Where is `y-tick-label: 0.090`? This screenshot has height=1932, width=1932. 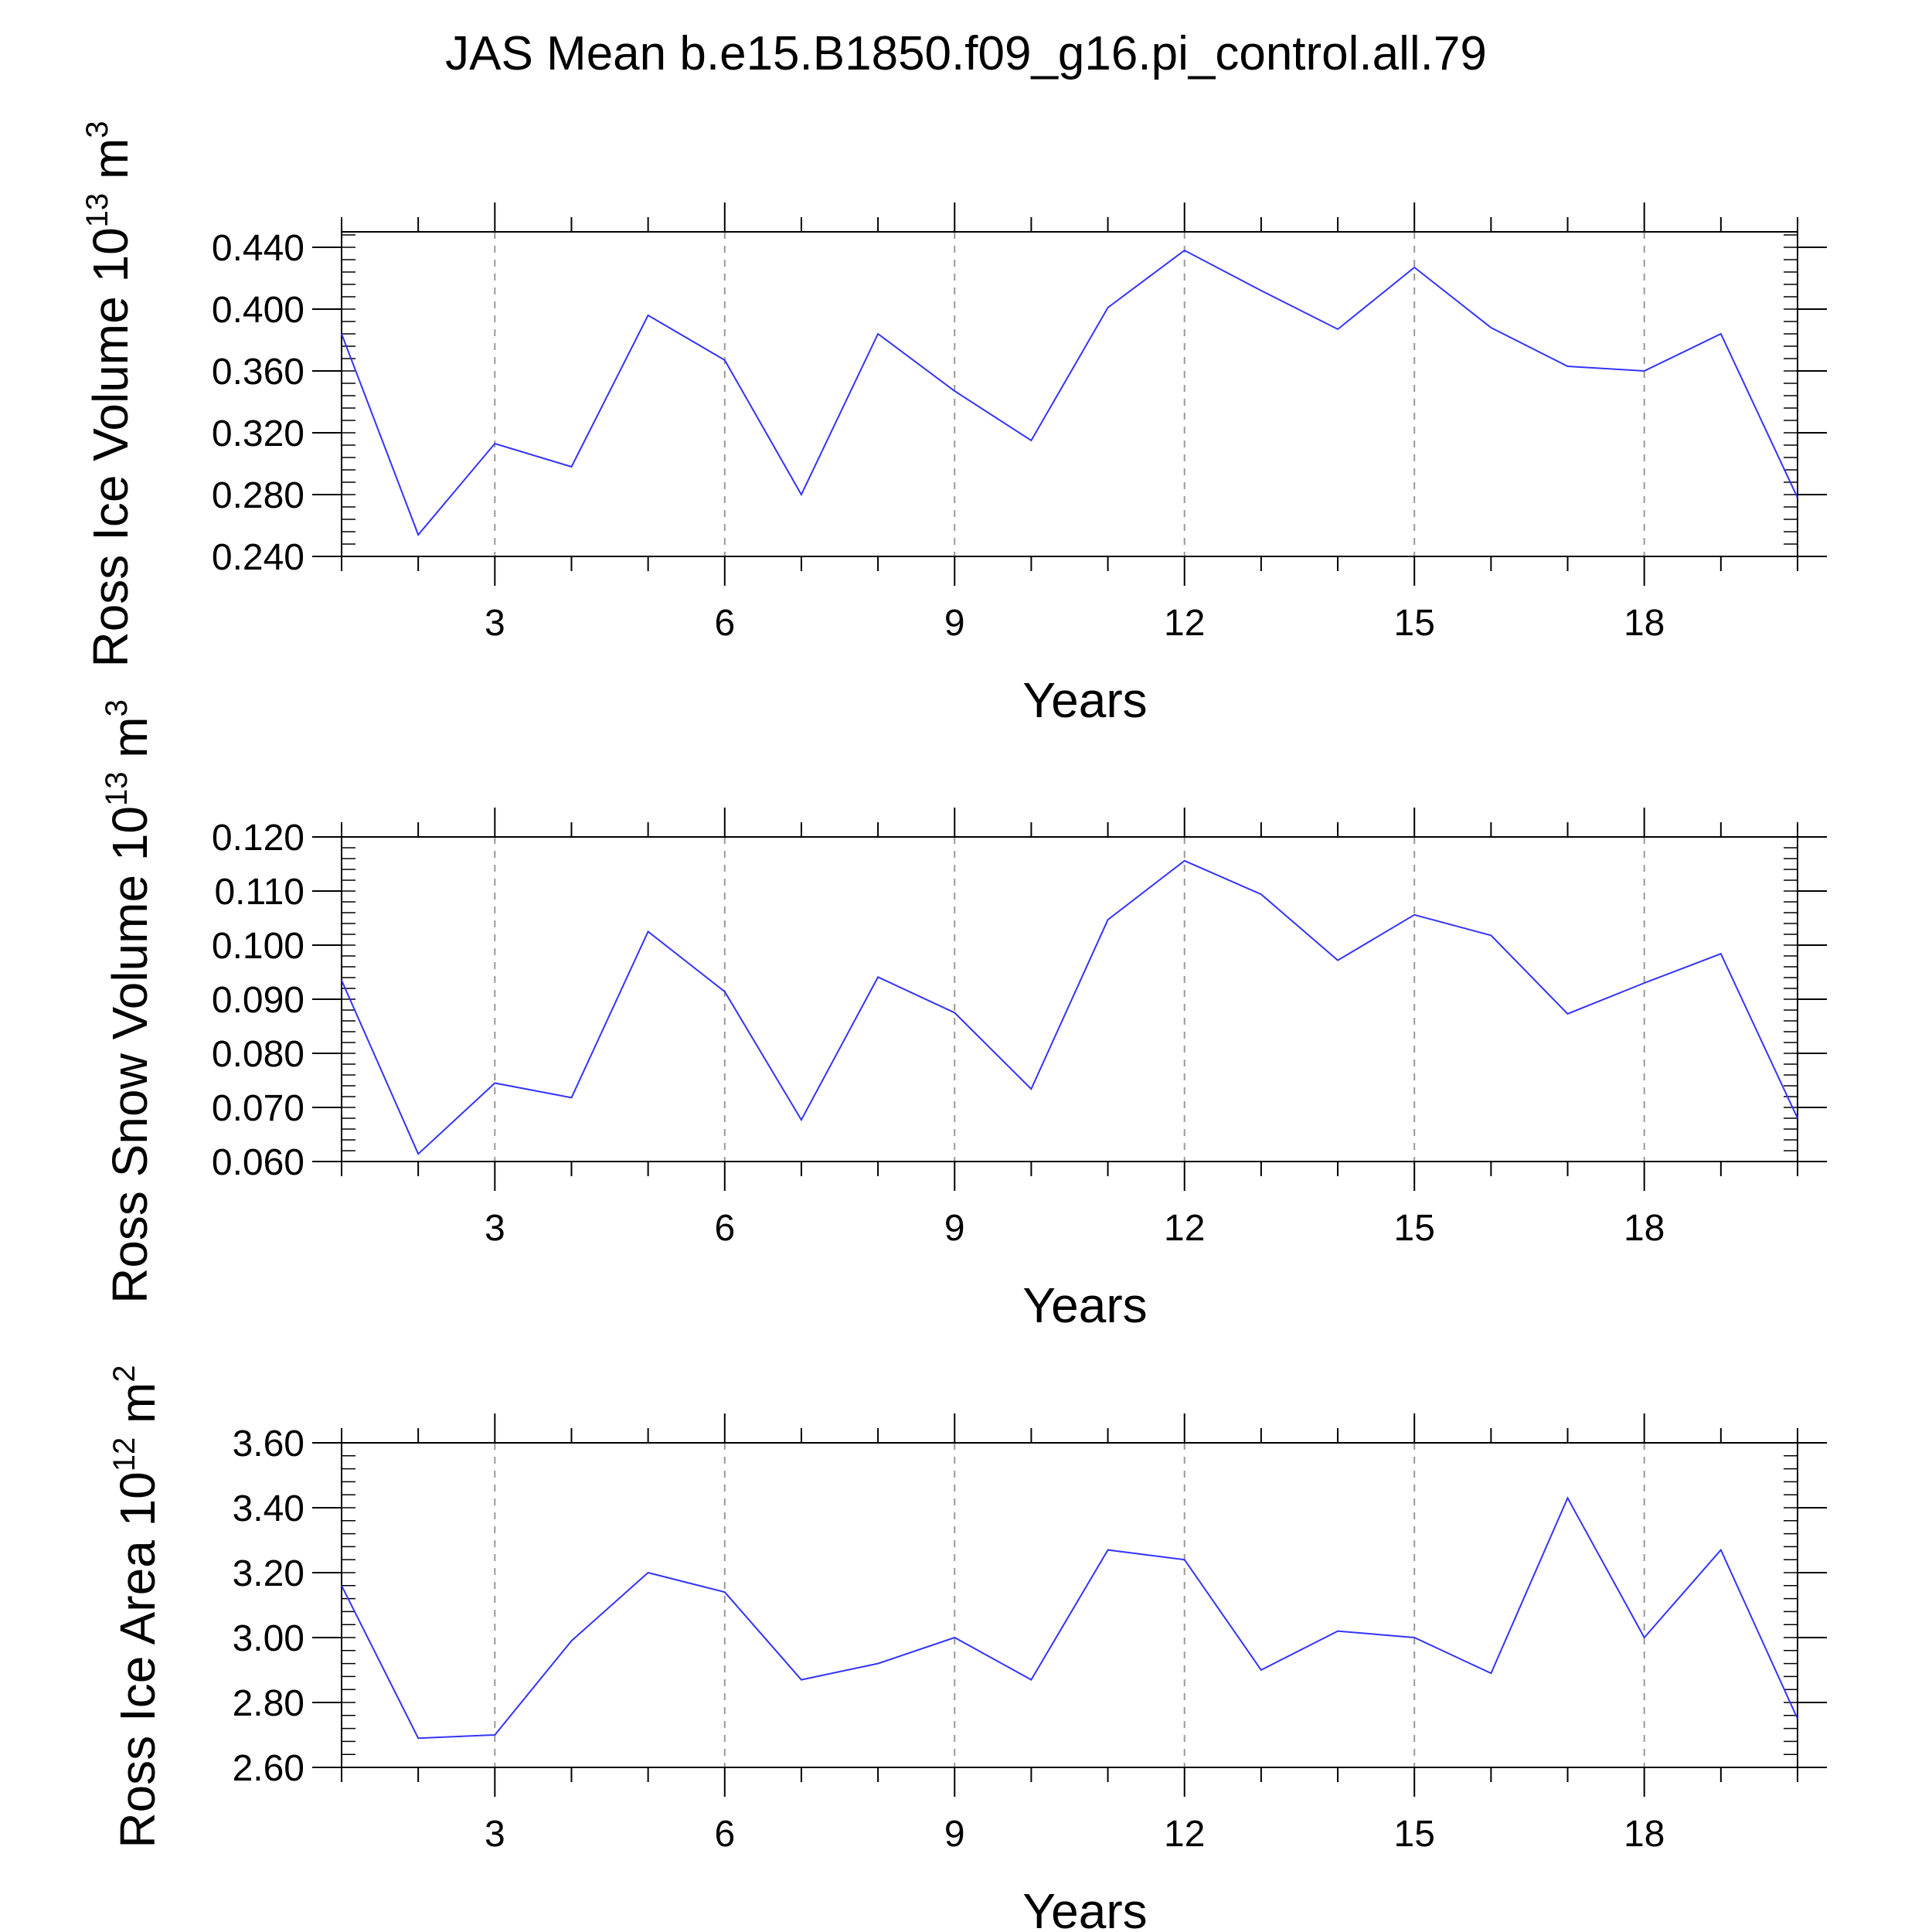
y-tick-label: 0.090 is located at coordinates (258, 1000).